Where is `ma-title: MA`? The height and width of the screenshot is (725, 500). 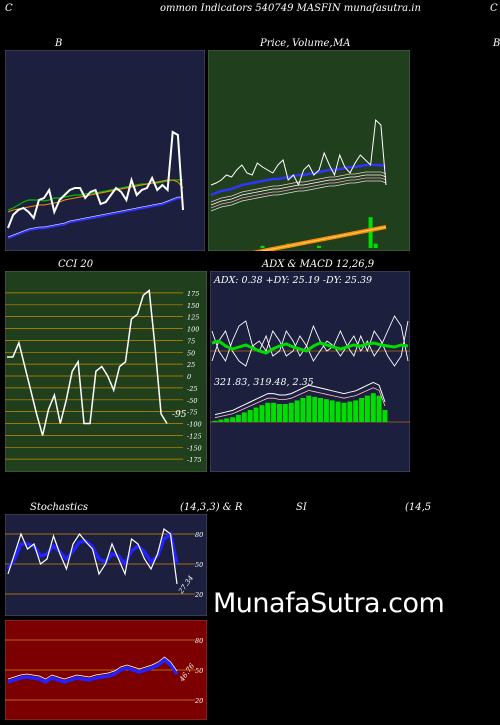 ma-title: MA is located at coordinates (342, 43).